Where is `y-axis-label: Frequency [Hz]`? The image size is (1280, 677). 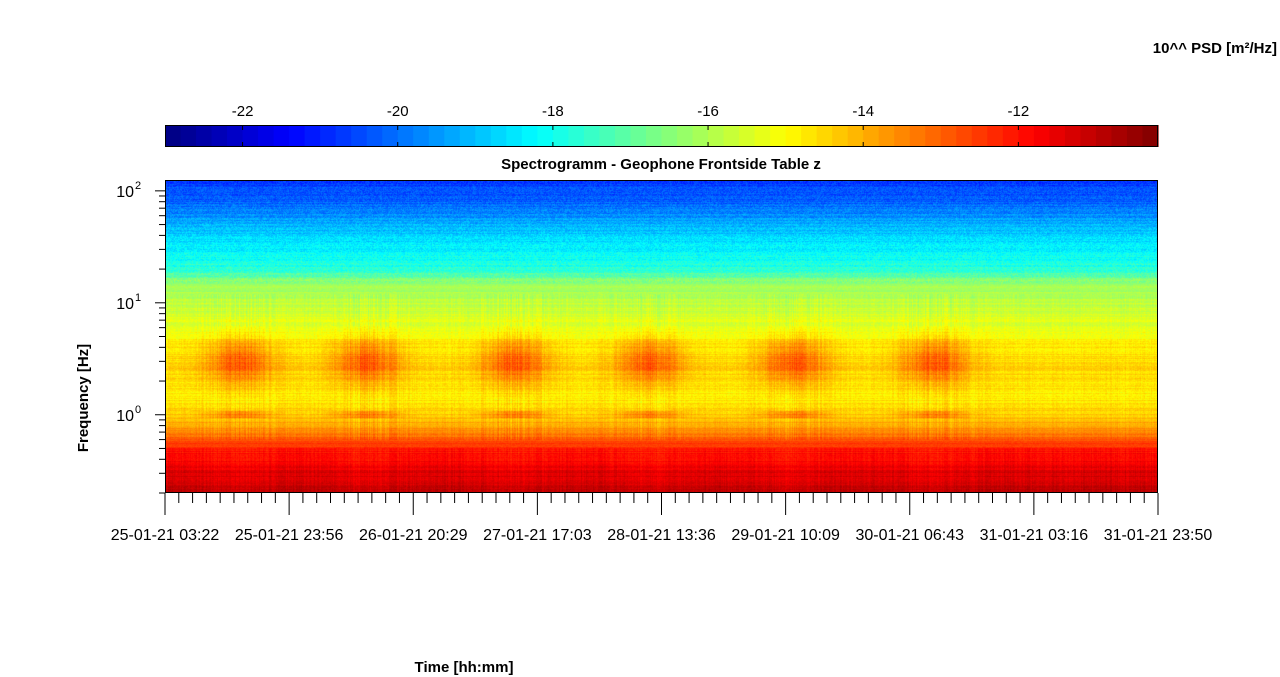 y-axis-label: Frequency [Hz] is located at coordinates (83, 398).